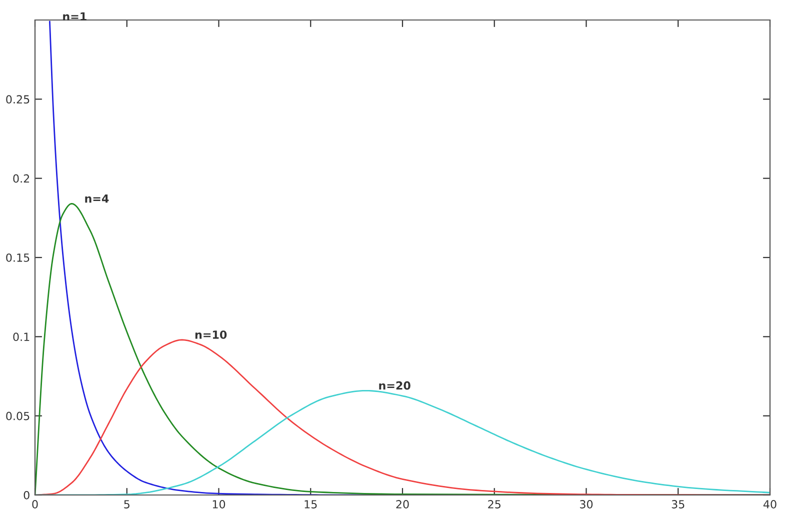 This screenshot has width=795, height=522. I want to click on y-tick-label: 0, so click(27, 495).